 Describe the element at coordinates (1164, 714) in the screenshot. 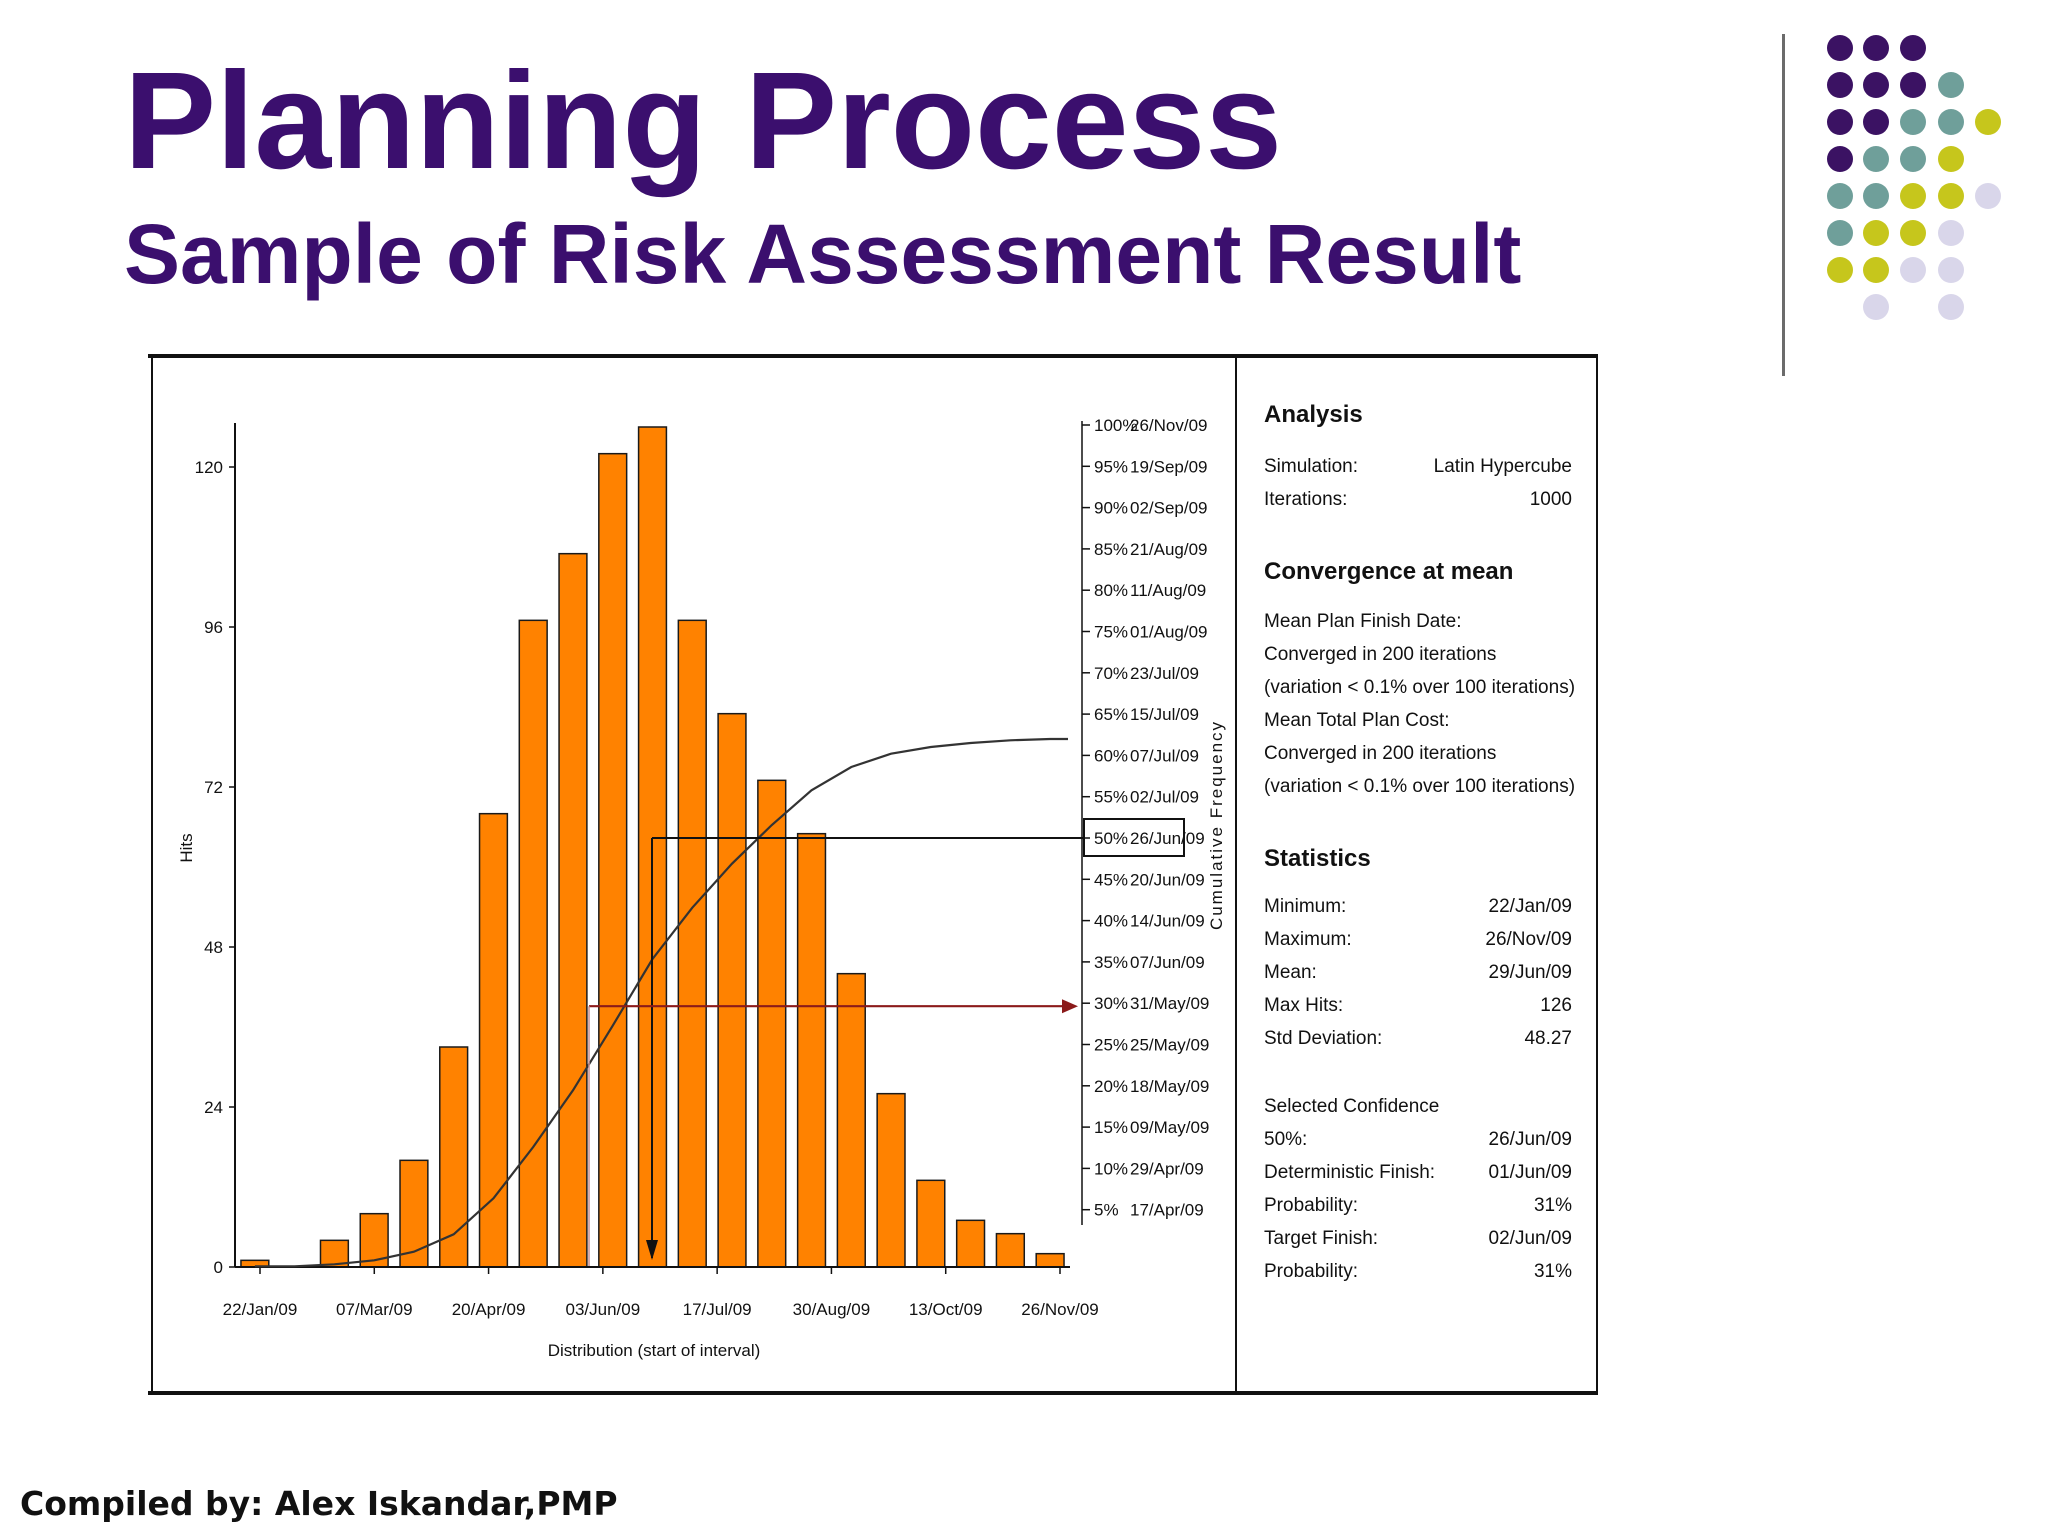

I see `cumulative-date-label: 15/Jul/09` at that location.